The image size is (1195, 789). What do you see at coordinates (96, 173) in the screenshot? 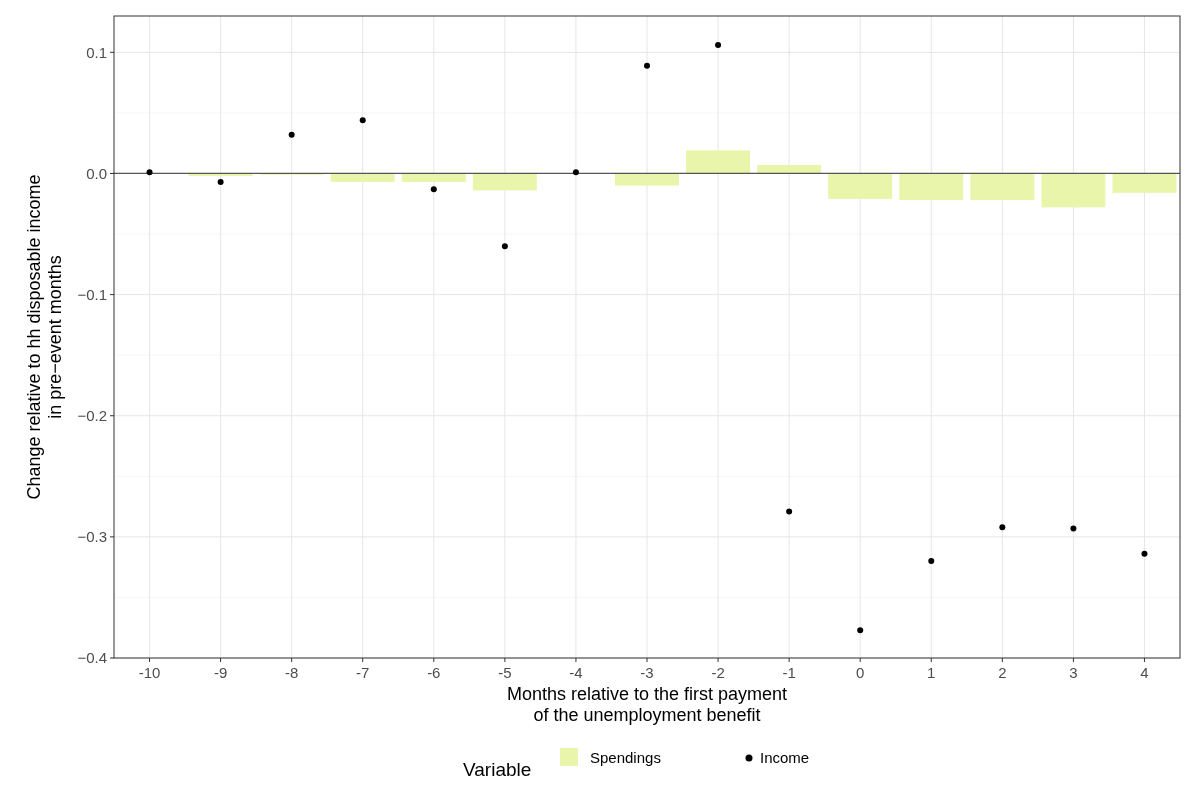
I see `y-tick-label: 0.0` at bounding box center [96, 173].